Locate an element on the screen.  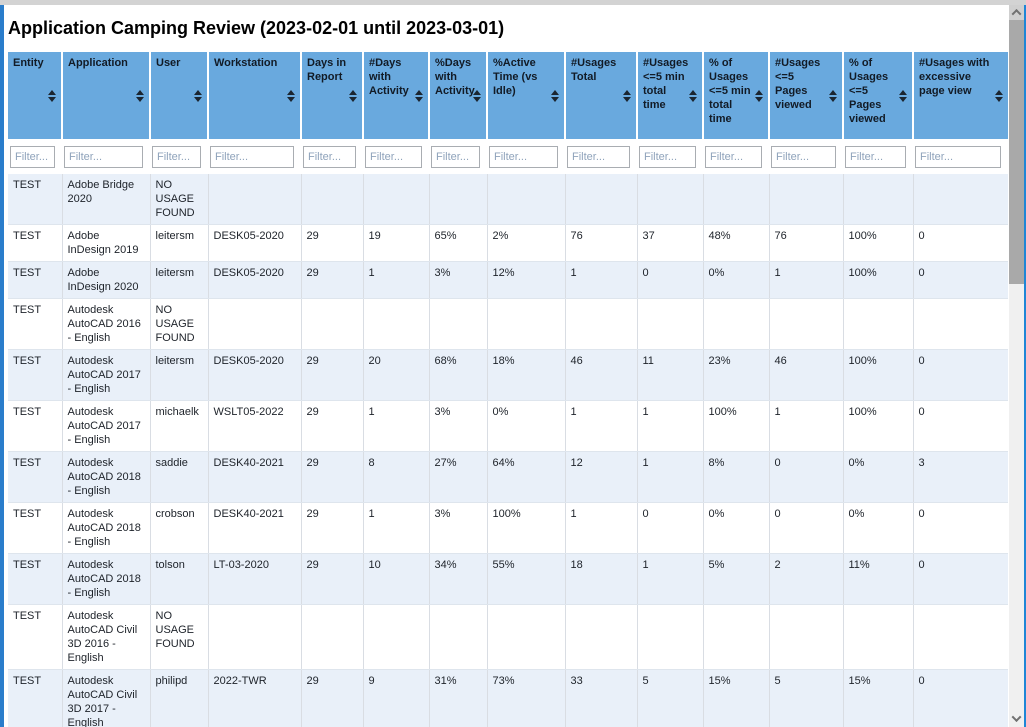
cell-of-usages-5-pages-viewed: 11% is located at coordinates (878, 579).